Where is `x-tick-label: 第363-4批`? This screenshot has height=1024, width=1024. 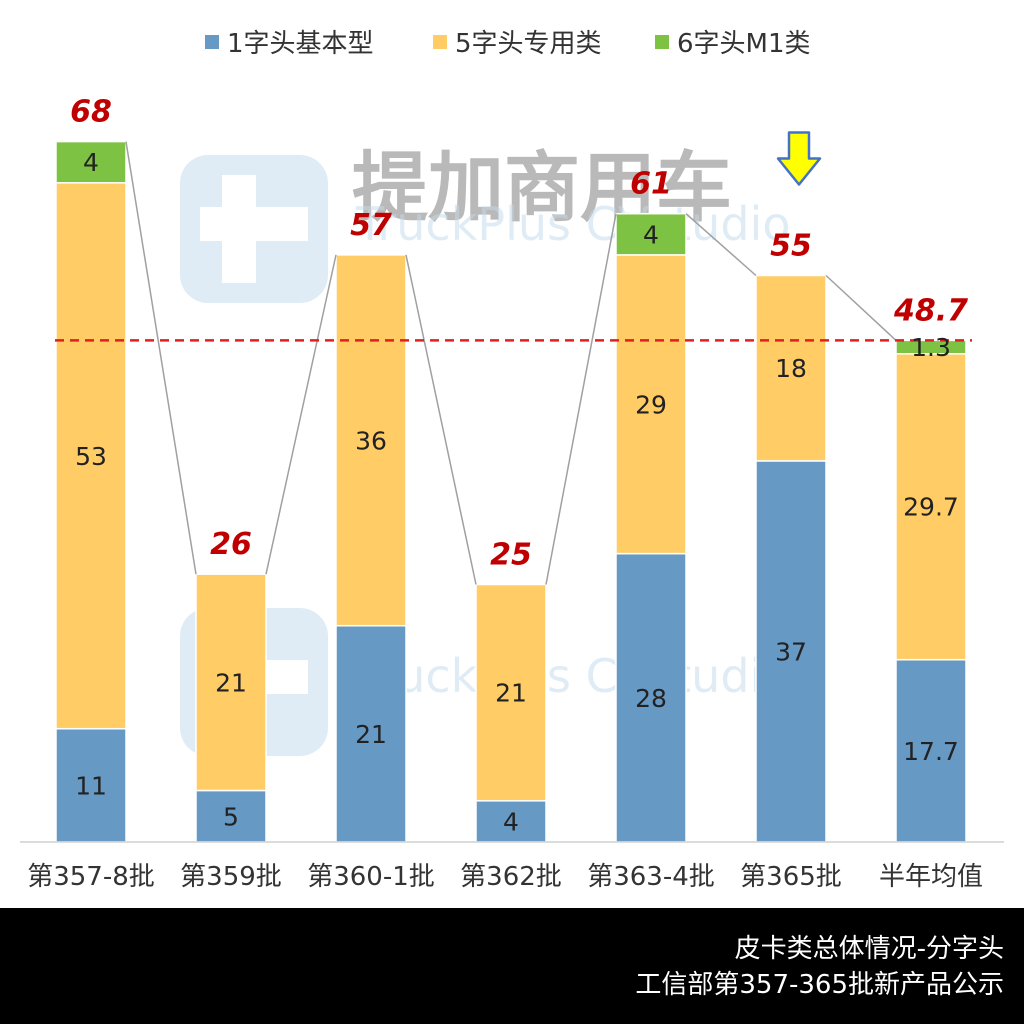 x-tick-label: 第363-4批 is located at coordinates (651, 877).